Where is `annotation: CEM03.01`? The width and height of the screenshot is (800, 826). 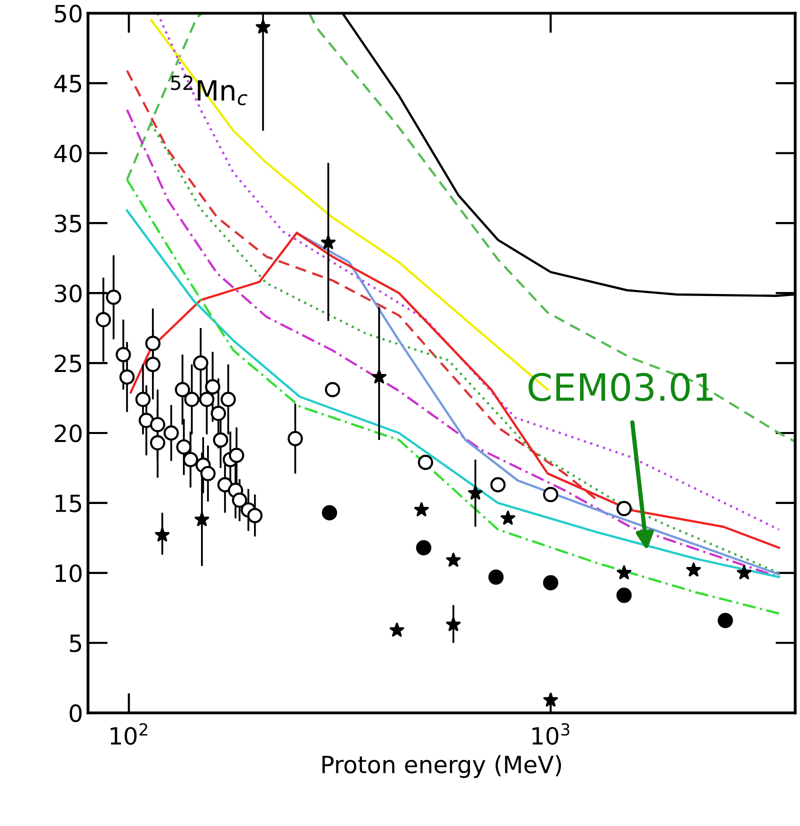
annotation: CEM03.01 is located at coordinates (620, 387).